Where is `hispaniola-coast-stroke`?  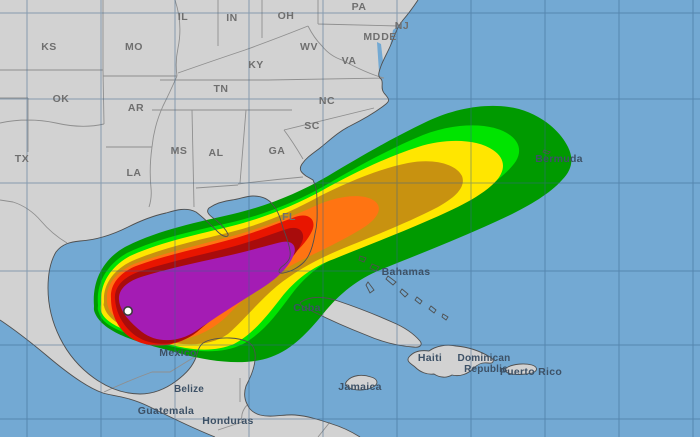
hispaniola-coast-stroke is located at coordinates (450, 361).